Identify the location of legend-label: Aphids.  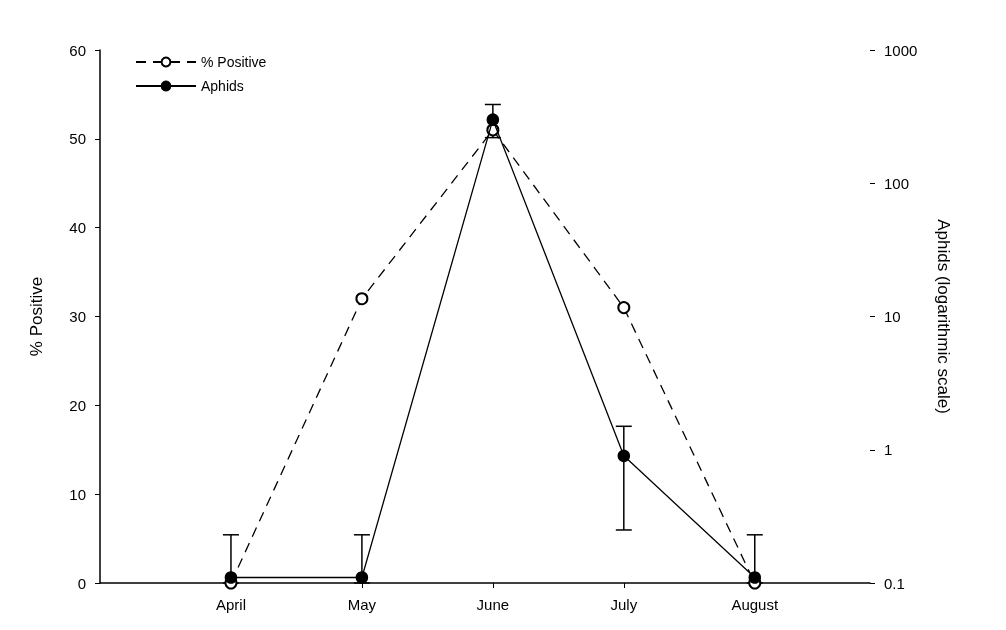
(222, 86).